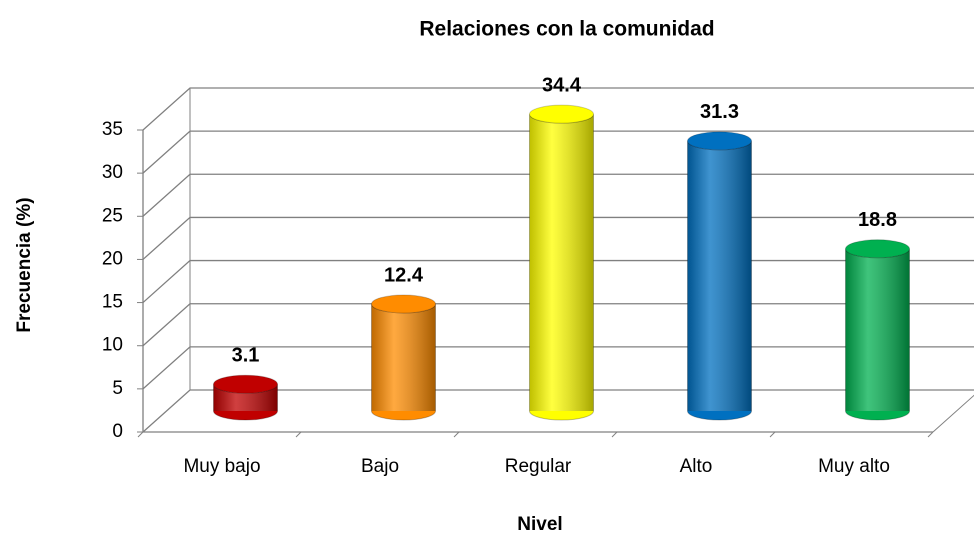 The image size is (974, 537). What do you see at coordinates (112, 215) in the screenshot?
I see `y-tick-label: 25` at bounding box center [112, 215].